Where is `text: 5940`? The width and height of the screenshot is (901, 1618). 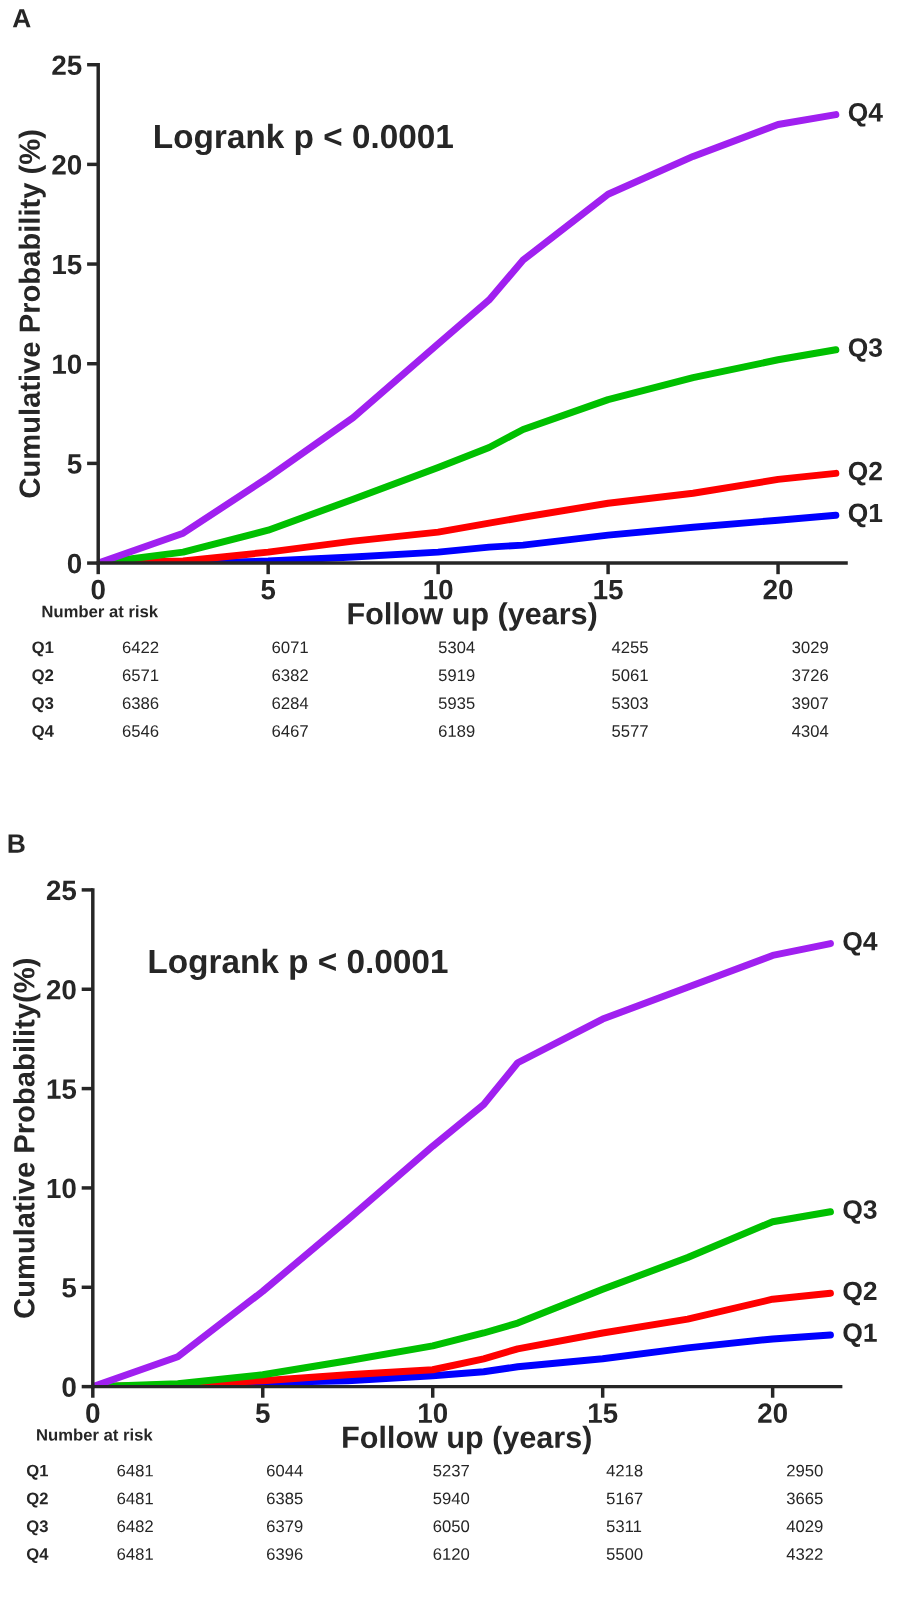
text: 5940 is located at coordinates (451, 1498).